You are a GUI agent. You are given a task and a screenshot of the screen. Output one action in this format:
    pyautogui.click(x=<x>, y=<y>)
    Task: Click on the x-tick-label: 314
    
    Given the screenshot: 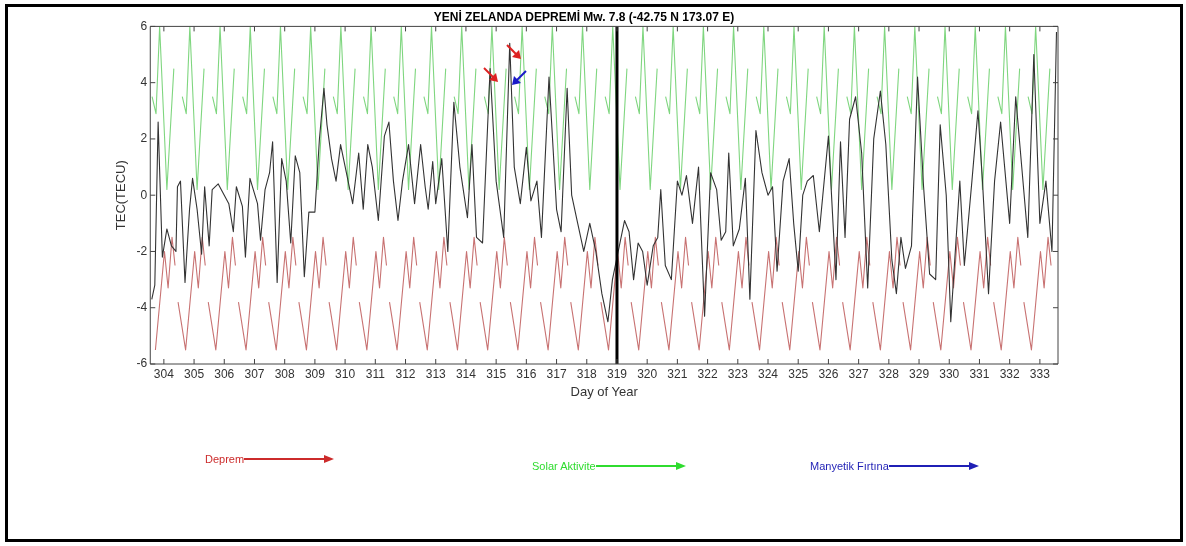 What is the action you would take?
    pyautogui.click(x=466, y=373)
    